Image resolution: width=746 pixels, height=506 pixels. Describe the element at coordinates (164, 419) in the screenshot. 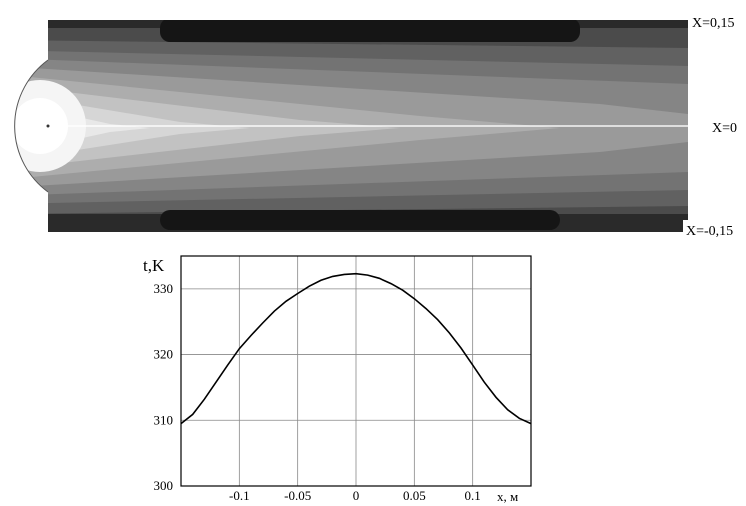

I see `y-tick-label: 310` at that location.